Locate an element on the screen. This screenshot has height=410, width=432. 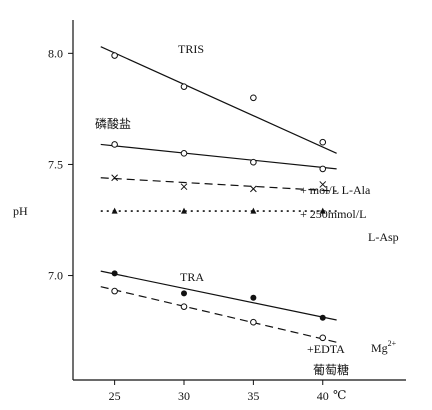
label-mg-superscript: 2+ is located at coordinates (392, 343).